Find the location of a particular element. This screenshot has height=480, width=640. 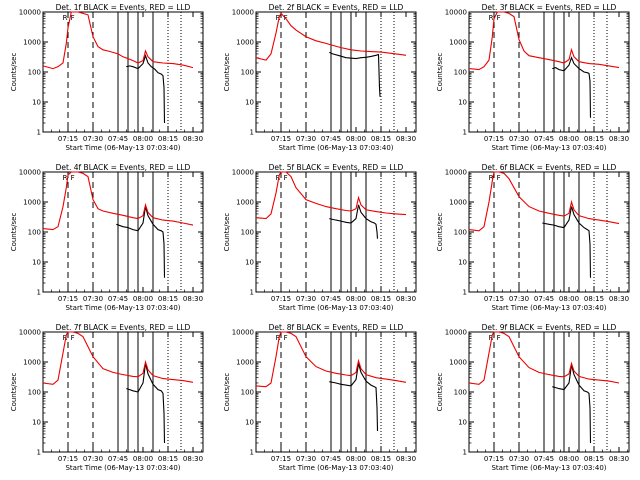

panel-title: Det. 9f BLACK = Events, RED = LLD is located at coordinates (549, 327).